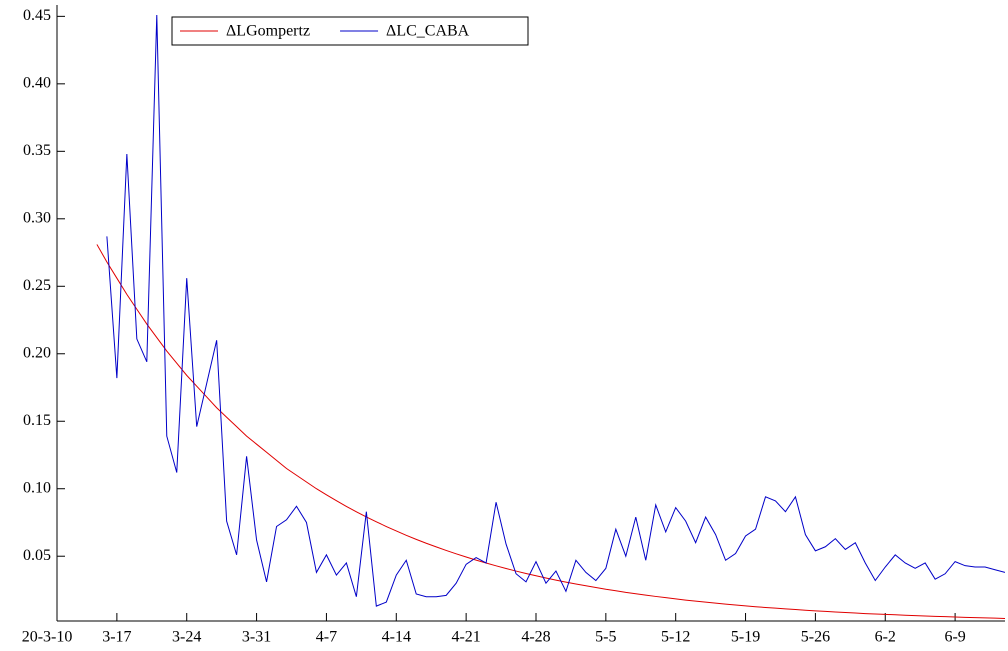  Describe the element at coordinates (37, 150) in the screenshot. I see `y-tick-label: 0.35` at that location.